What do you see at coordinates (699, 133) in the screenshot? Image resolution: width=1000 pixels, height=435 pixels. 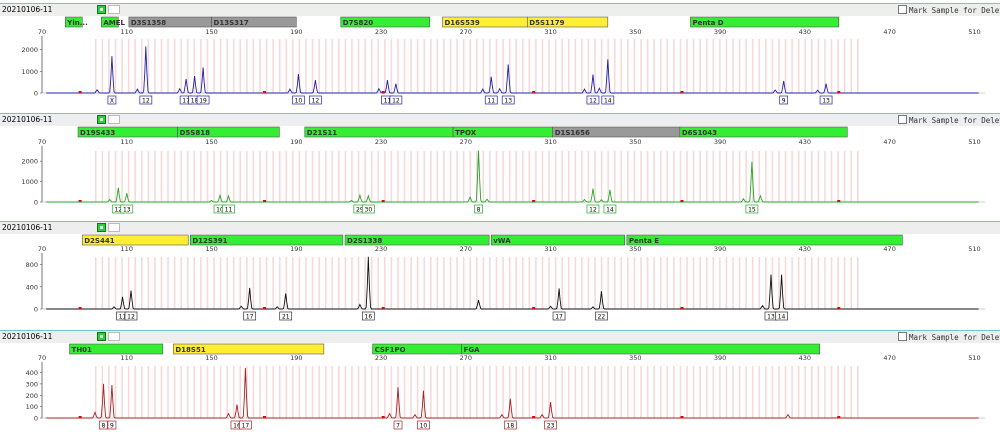 I see `locus-label: D6S1043` at bounding box center [699, 133].